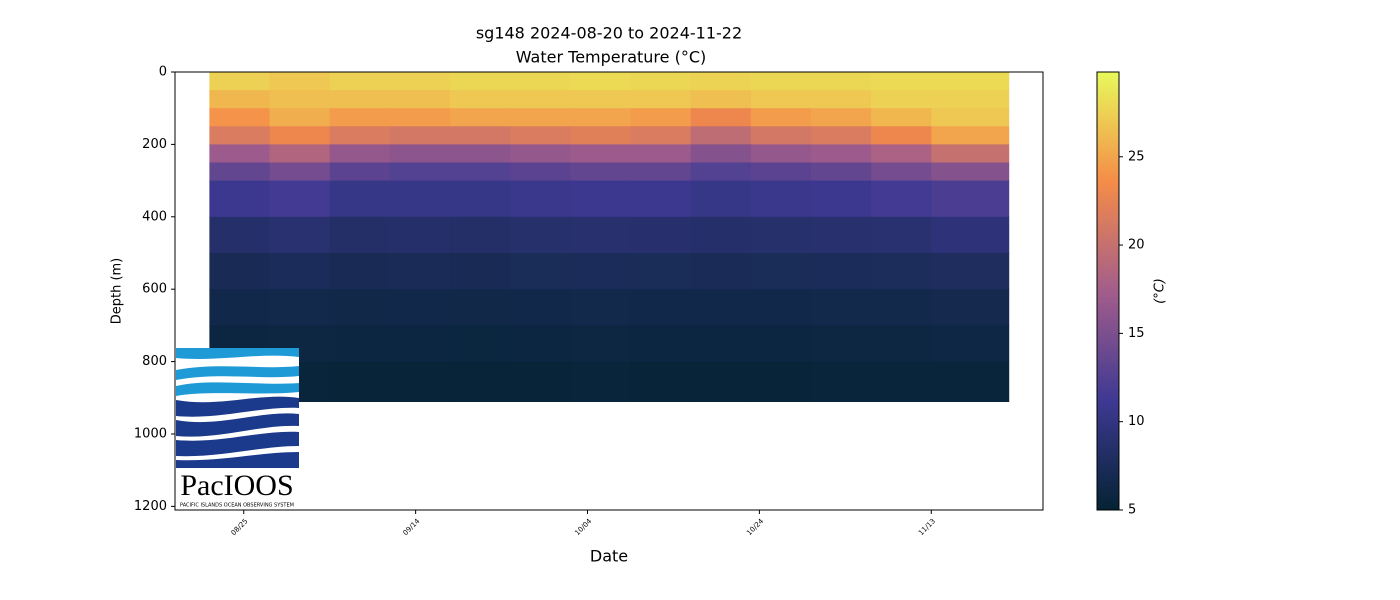 This screenshot has width=1400, height=600. Describe the element at coordinates (237, 506) in the screenshot. I see `logo-tagline: PACIFIC ISLANDS OCEAN OBSERVING SYSTEM` at that location.